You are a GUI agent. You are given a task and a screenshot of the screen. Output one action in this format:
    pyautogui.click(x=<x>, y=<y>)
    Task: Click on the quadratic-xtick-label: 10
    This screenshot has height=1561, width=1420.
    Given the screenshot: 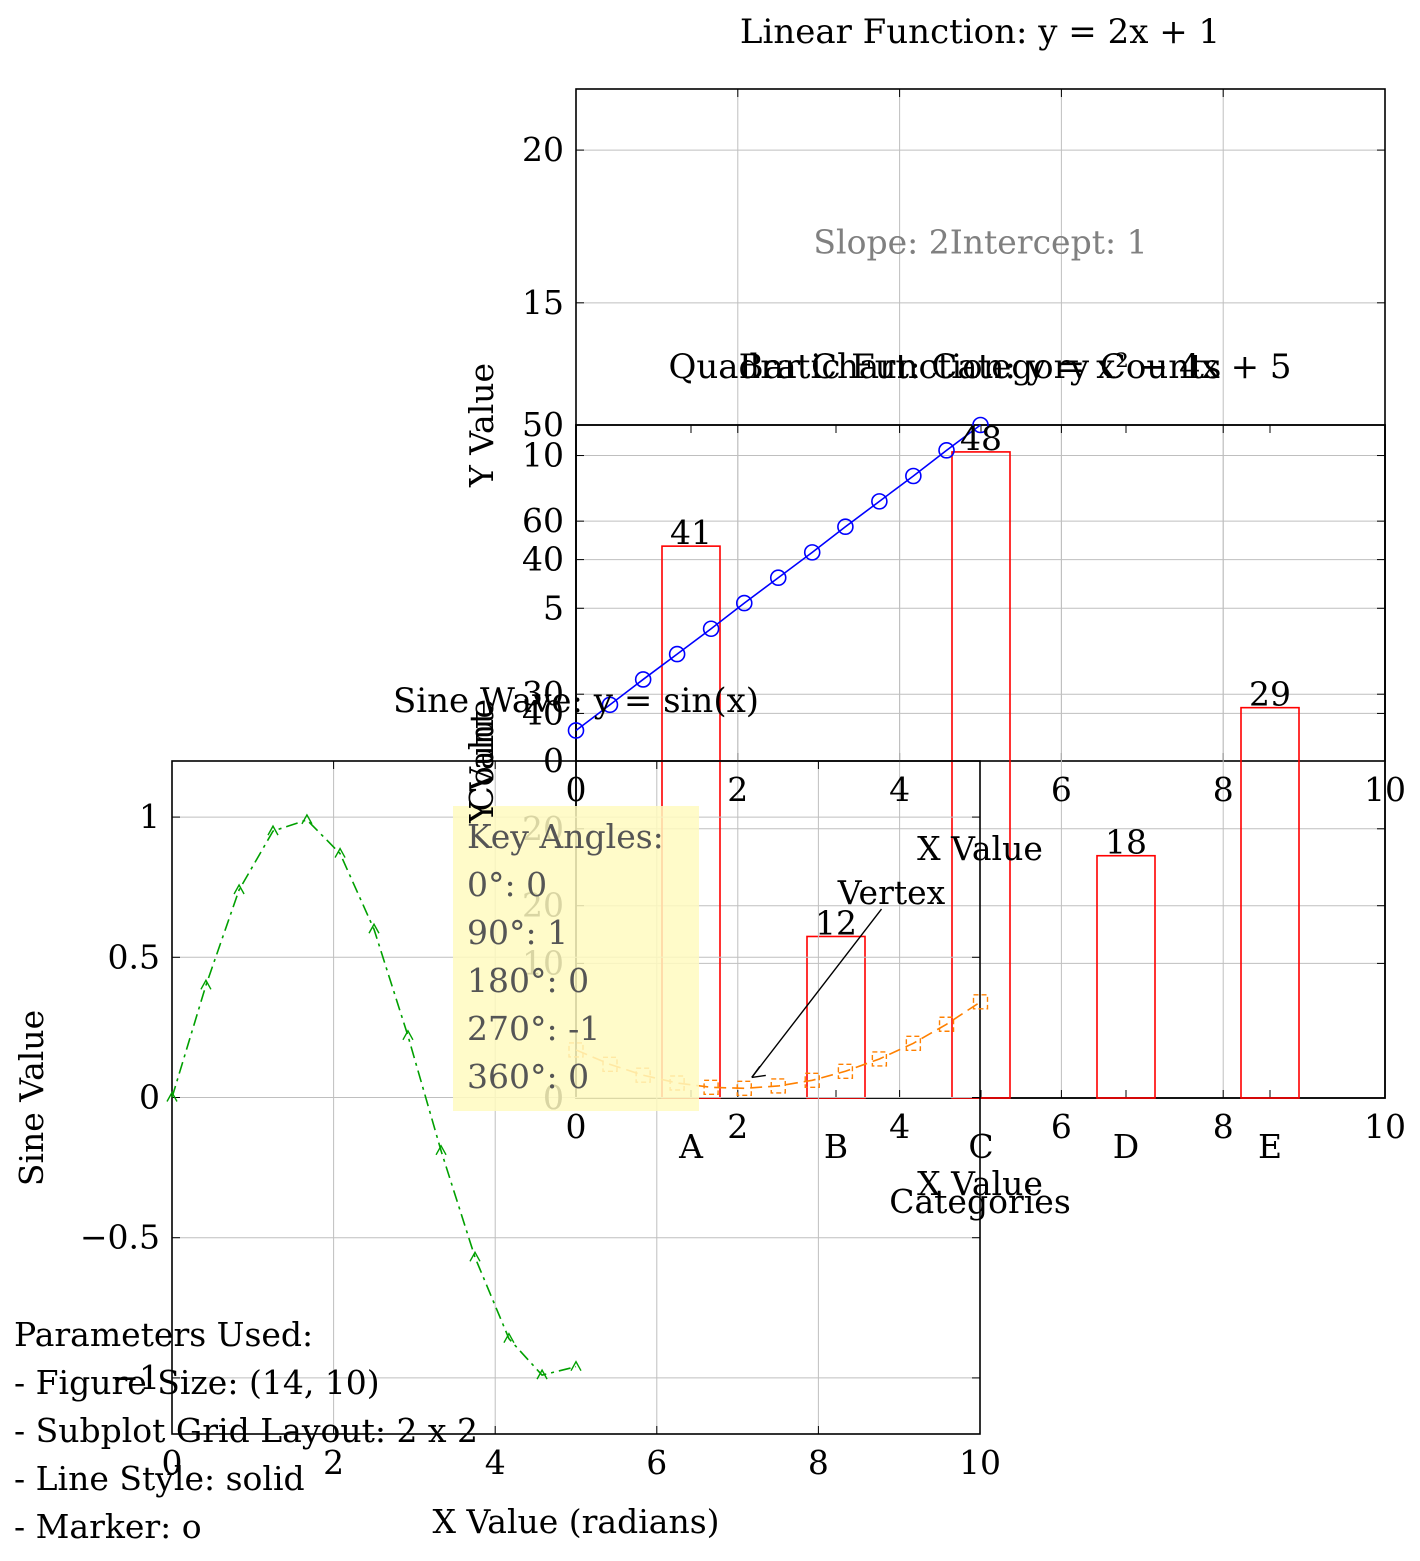 What is the action you would take?
    pyautogui.click(x=1385, y=1126)
    